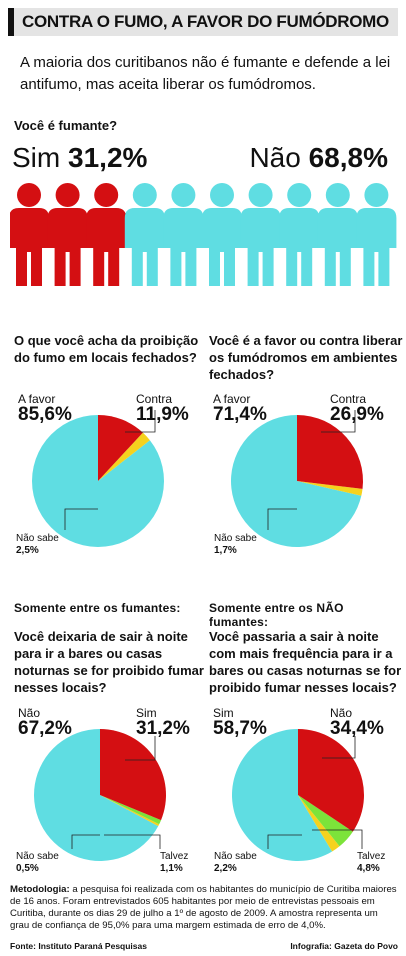 This screenshot has width=406, height=956. Describe the element at coordinates (37, 856) in the screenshot. I see `pie3-label-naosabe: Não sabe` at that location.